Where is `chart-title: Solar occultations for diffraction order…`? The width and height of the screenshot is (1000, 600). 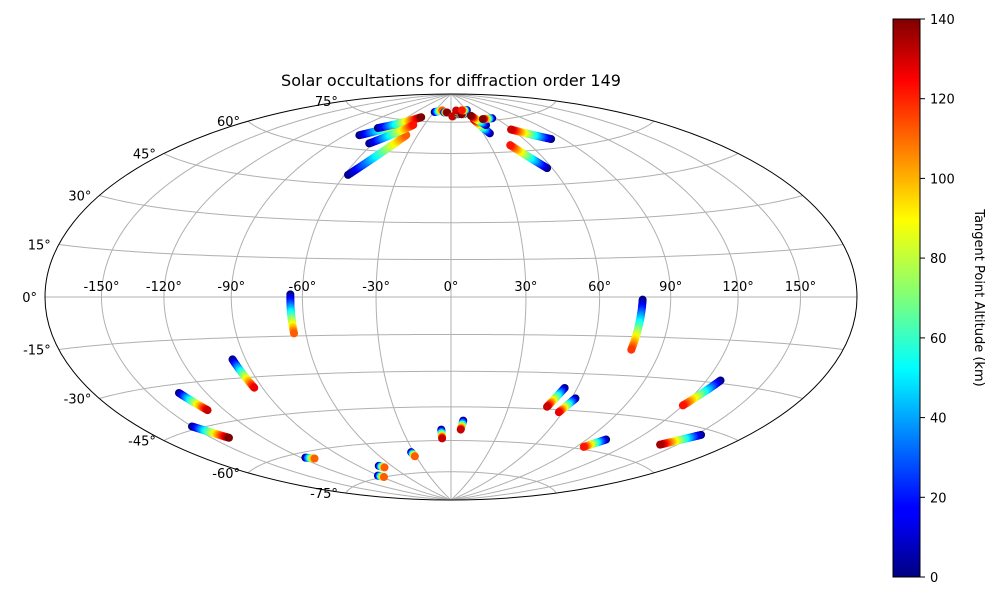 chart-title: Solar occultations for diffraction order… is located at coordinates (451, 80).